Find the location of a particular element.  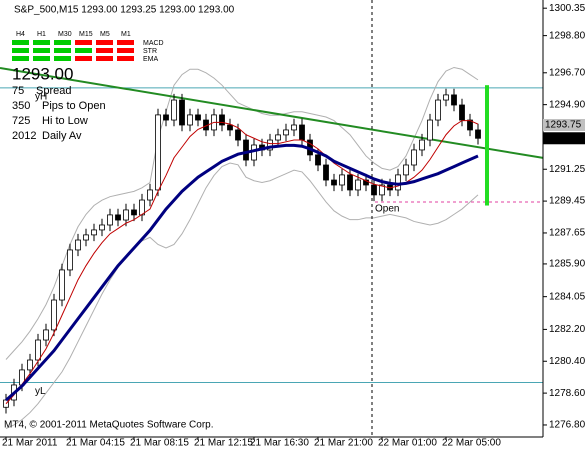

x-tick-label: 21 Mar 08:15 is located at coordinates (159, 443).